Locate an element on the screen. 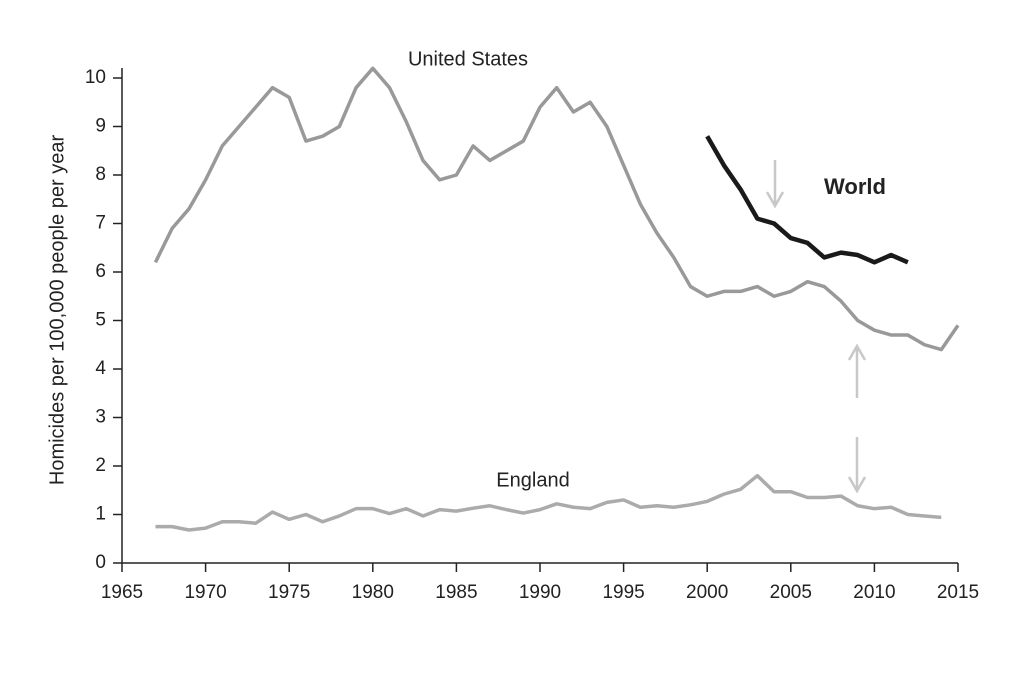  y-tick-label: 5 is located at coordinates (100, 320).